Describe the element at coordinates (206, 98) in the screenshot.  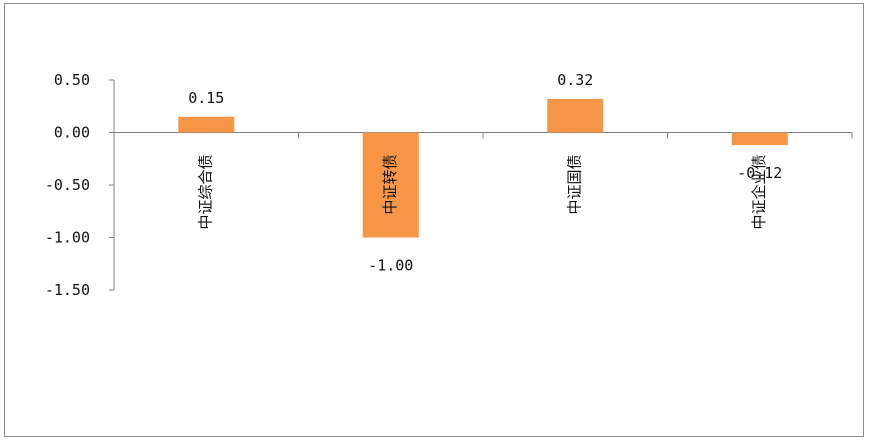
I see `data-label: 0.15` at that location.